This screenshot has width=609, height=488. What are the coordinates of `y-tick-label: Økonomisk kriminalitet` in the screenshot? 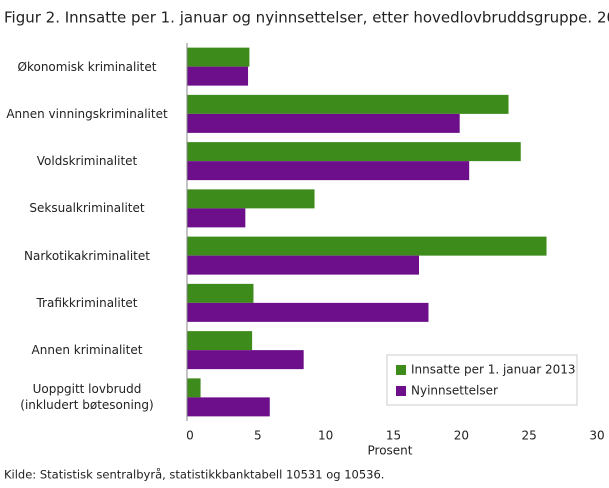 It's located at (87, 66).